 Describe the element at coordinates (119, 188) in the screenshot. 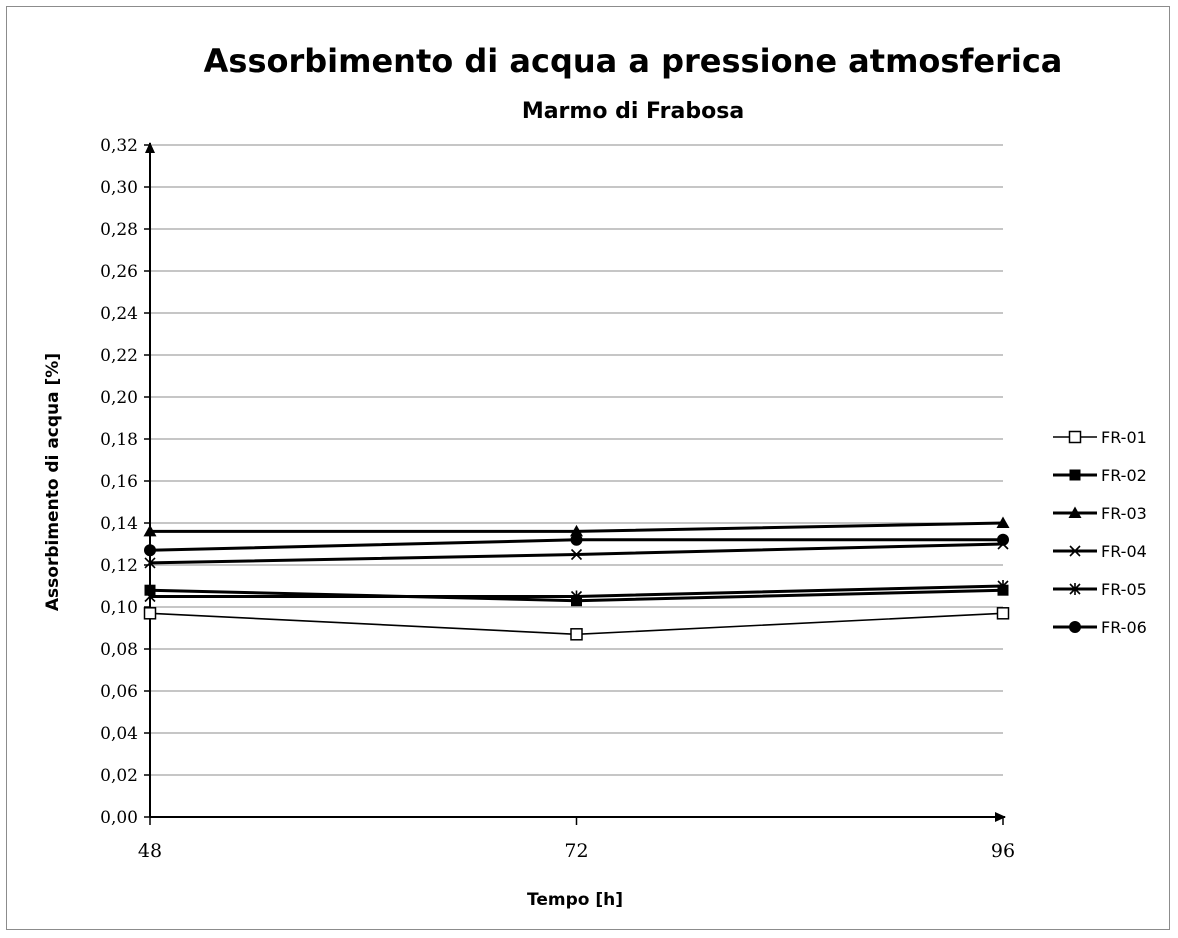

I see `y-tick-label: 0,30` at that location.